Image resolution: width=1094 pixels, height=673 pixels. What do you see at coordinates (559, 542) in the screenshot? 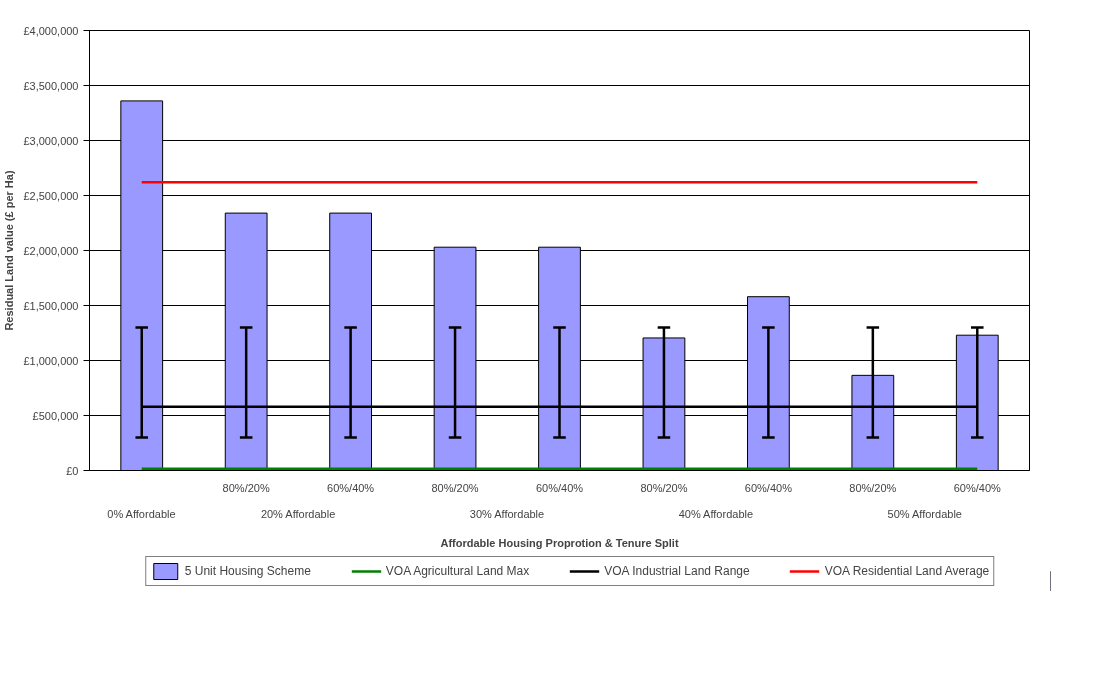
I see `x-axis-title: Affordable Housing Proprotion & Tenure Split` at bounding box center [559, 542].